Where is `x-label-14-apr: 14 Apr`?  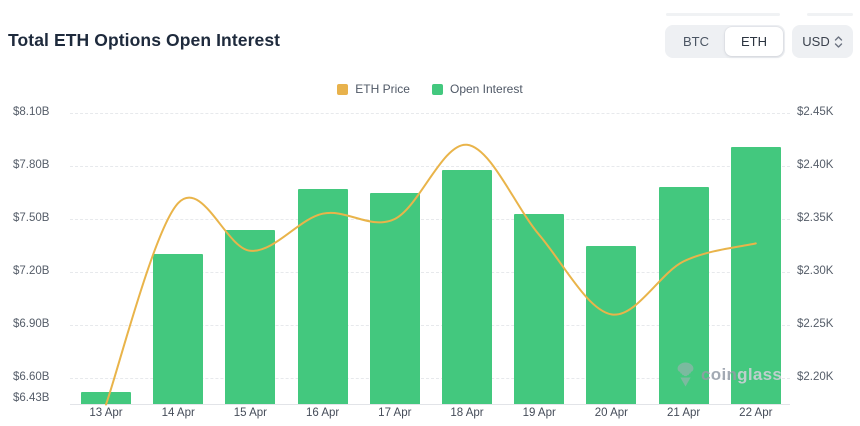 x-label-14-apr: 14 Apr is located at coordinates (178, 413).